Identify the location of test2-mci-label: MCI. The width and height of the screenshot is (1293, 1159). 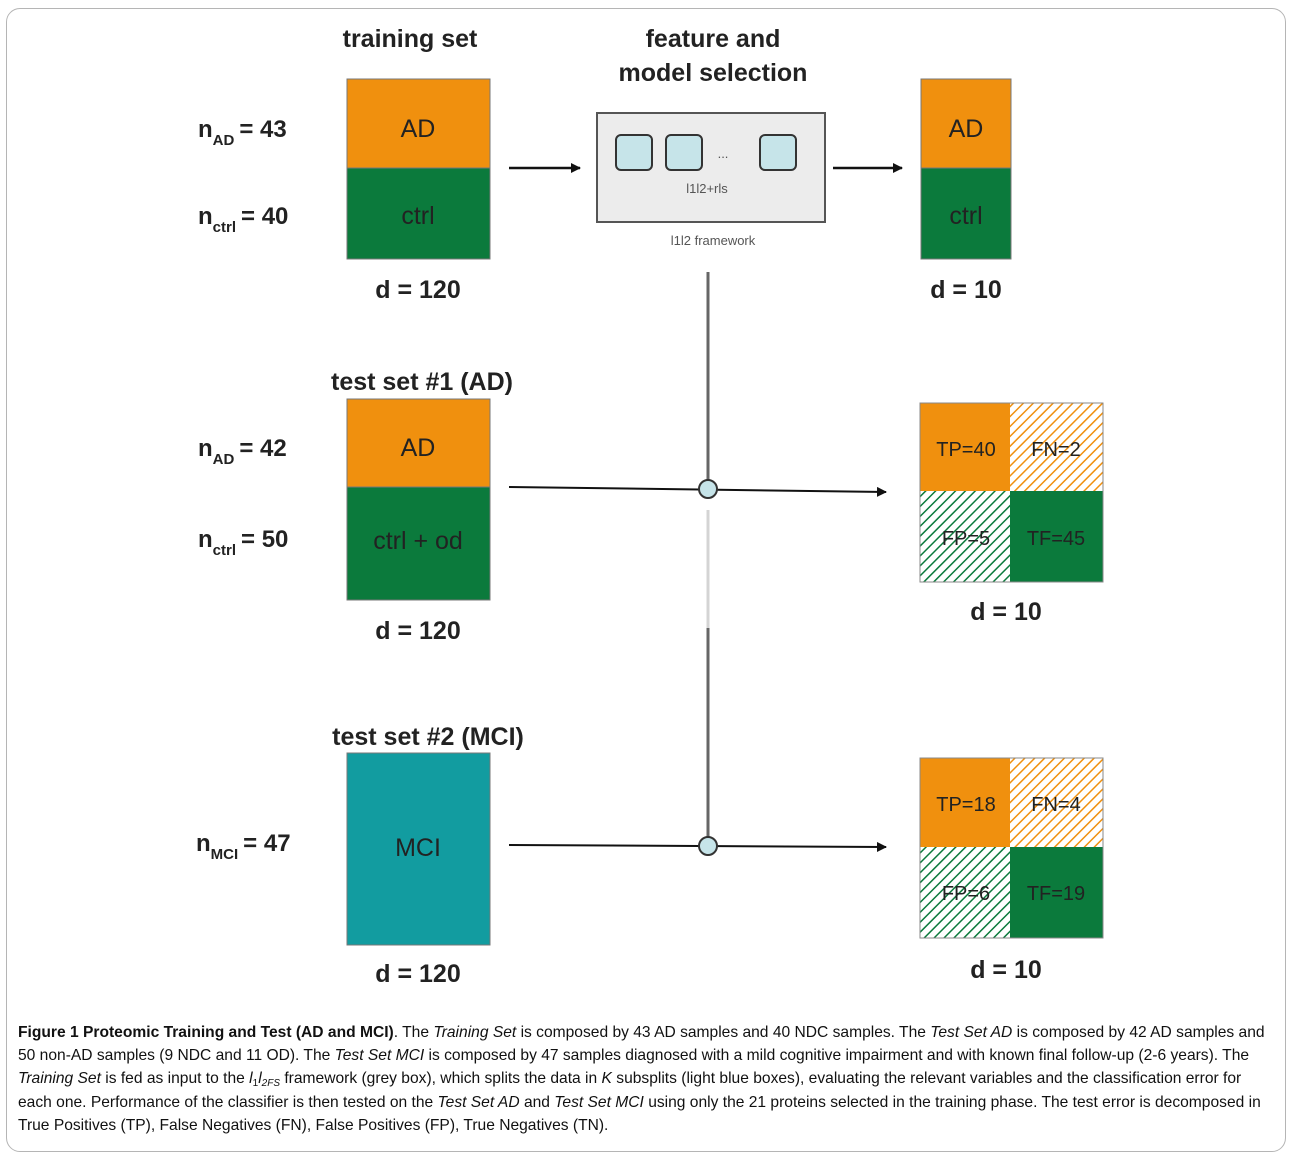
(418, 848).